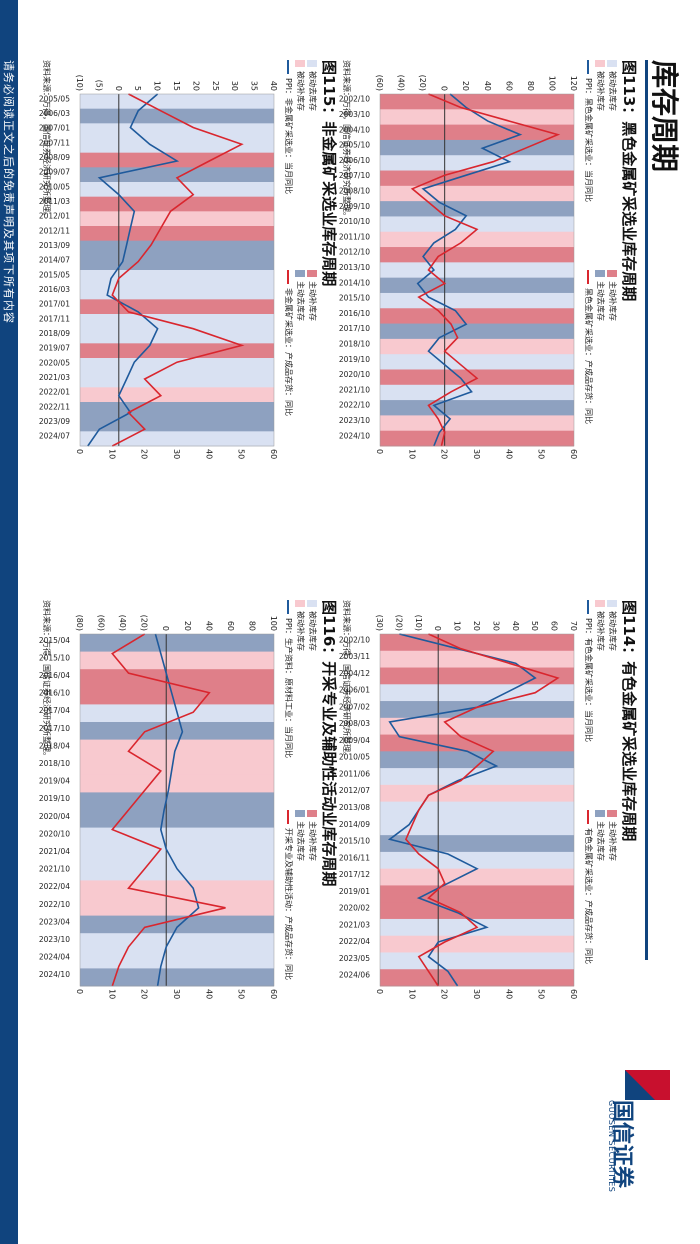 Image resolution: width=700 pixels, height=1244 pixels. I want to click on x-axis-tick: 2011/03, so click(54, 201).